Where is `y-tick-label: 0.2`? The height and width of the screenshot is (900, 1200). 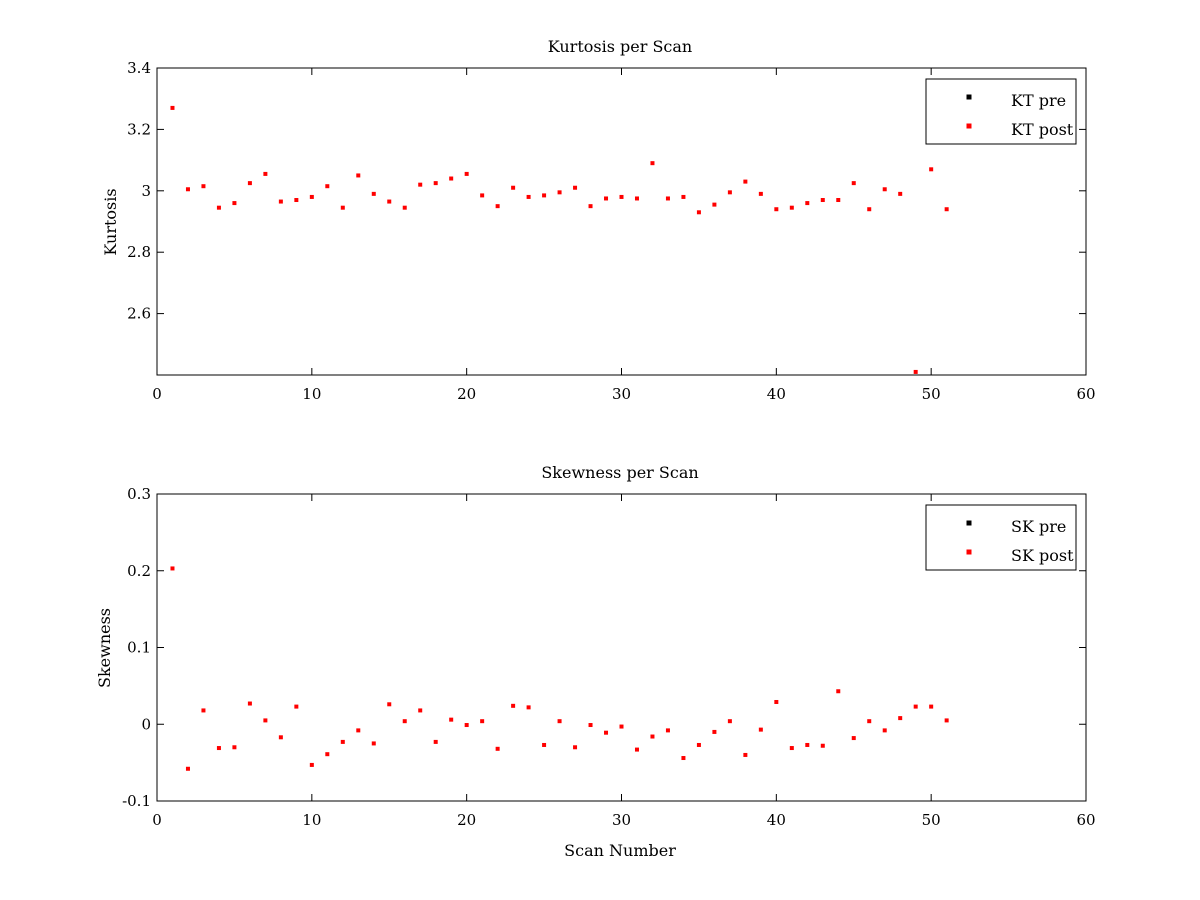
y-tick-label: 0.2 is located at coordinates (139, 571).